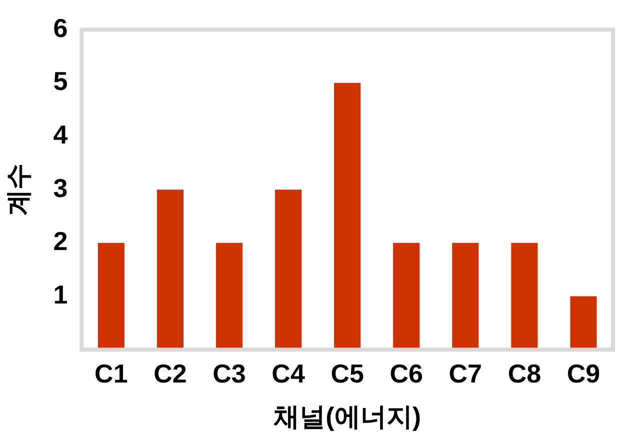 The width and height of the screenshot is (621, 436). I want to click on x-tick-label: C9, so click(583, 373).